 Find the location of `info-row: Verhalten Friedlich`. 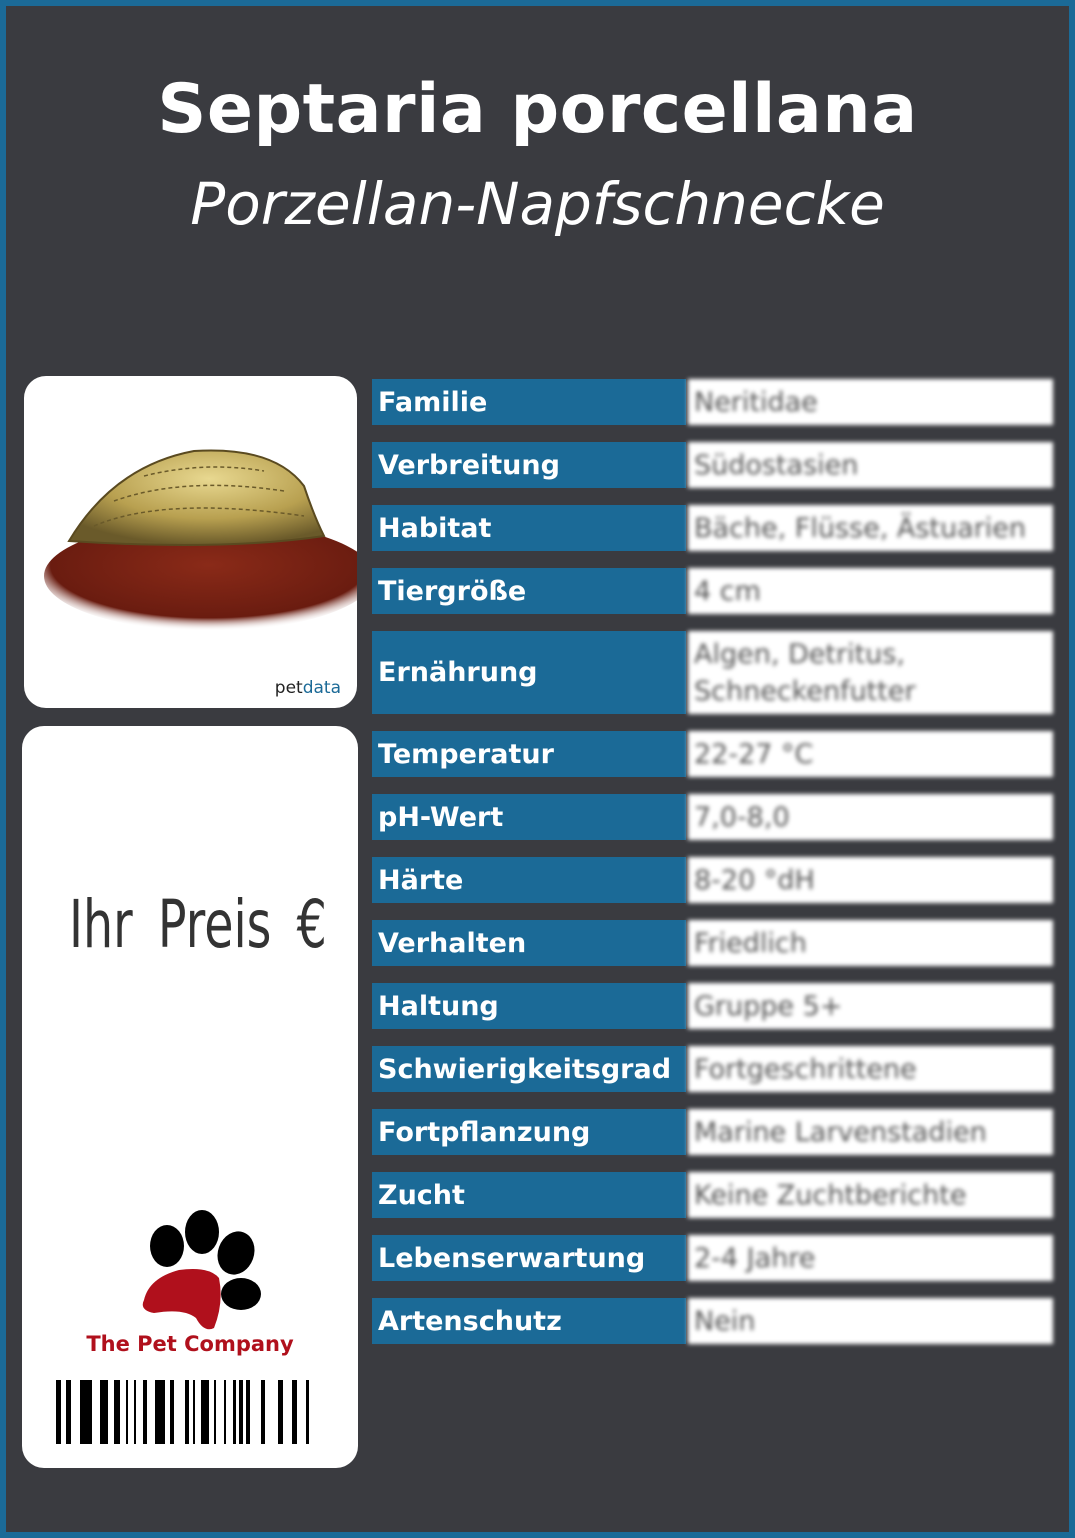

info-row: Verhalten Friedlich is located at coordinates (712, 943).